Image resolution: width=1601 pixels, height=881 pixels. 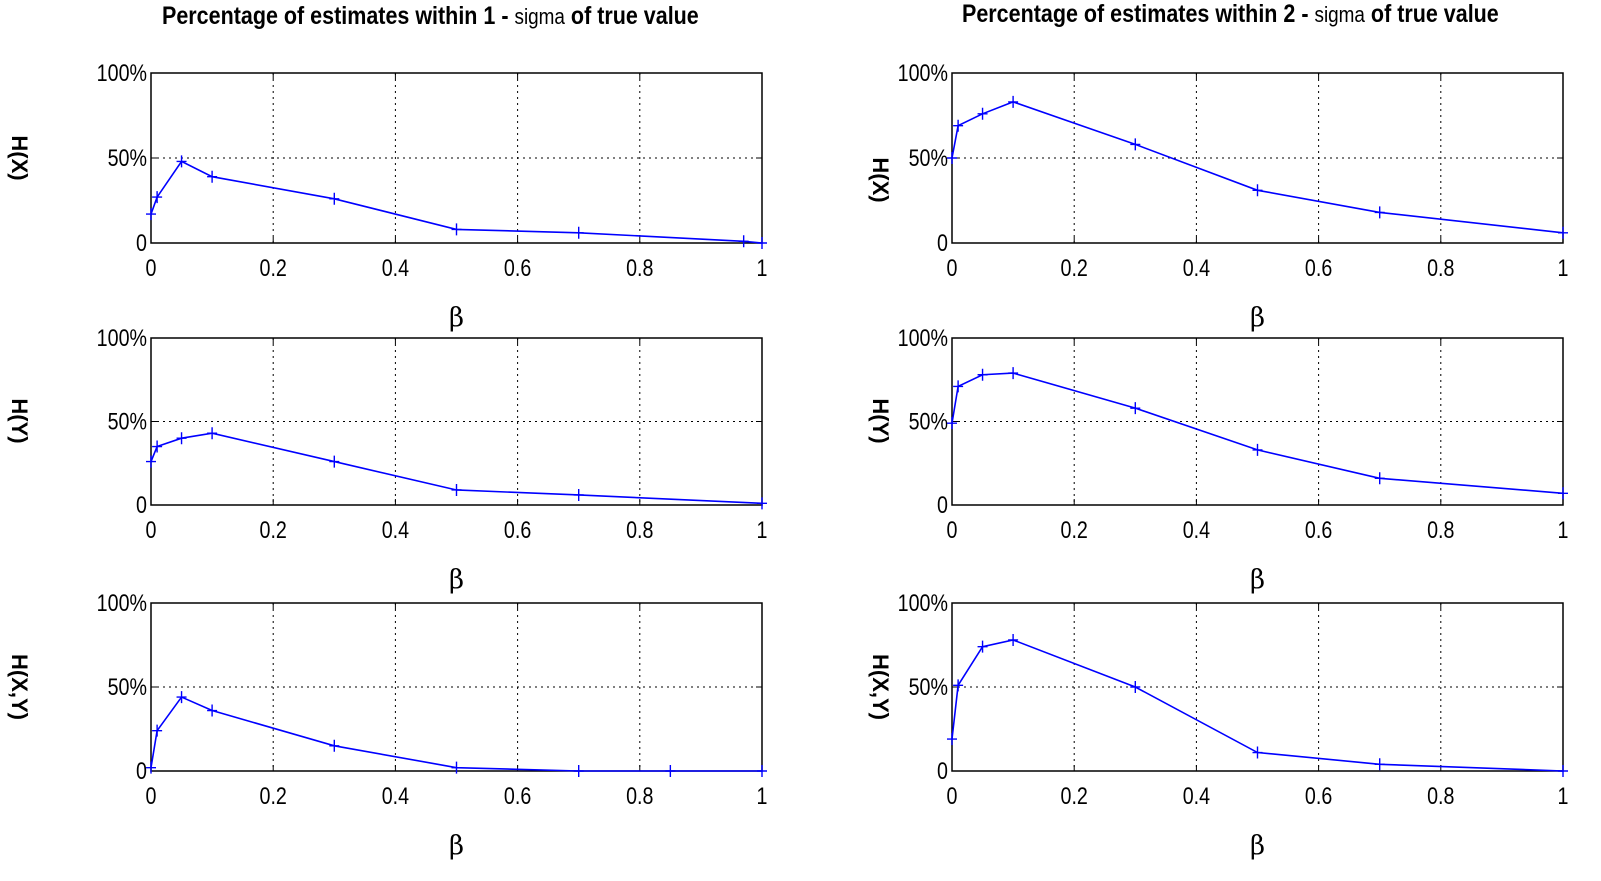 What do you see at coordinates (639, 529) in the screenshot?
I see `chart-2-xtick-label-4: 0.8` at bounding box center [639, 529].